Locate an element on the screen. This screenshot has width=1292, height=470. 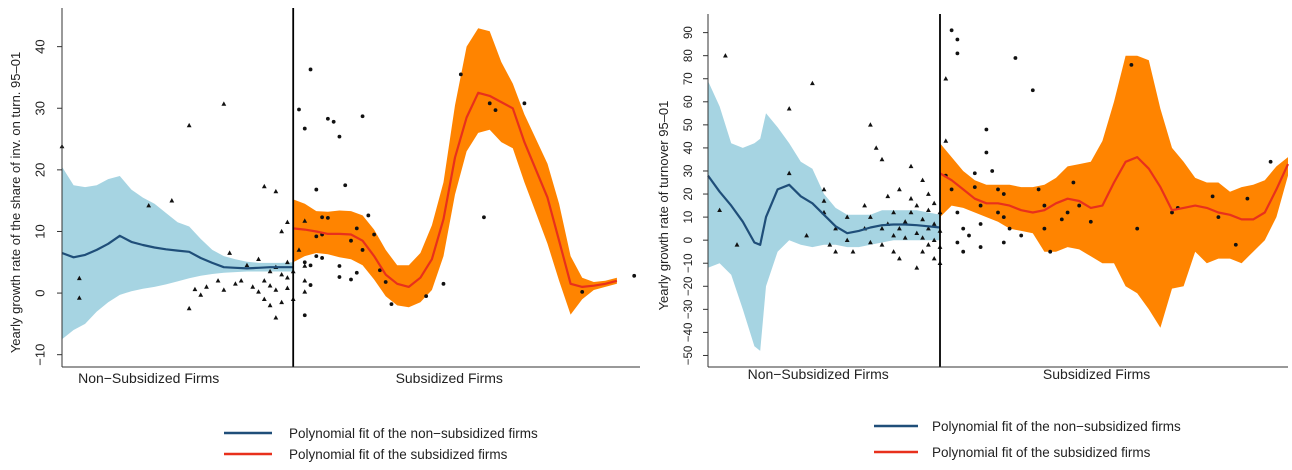
y-tick-label: 10 is located at coordinates (689, 217).